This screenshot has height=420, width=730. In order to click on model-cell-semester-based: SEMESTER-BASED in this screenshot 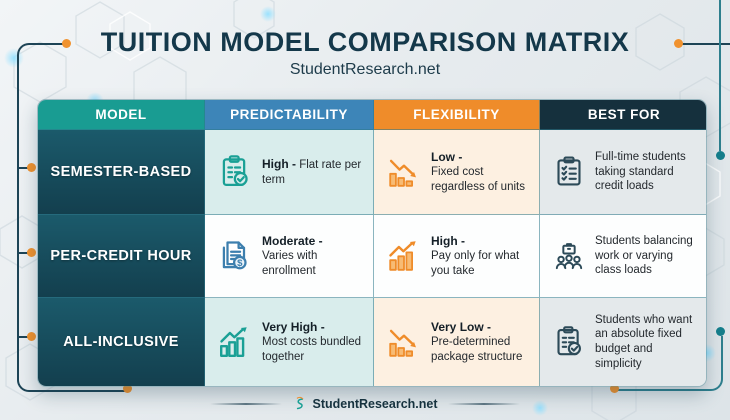, I will do `click(121, 172)`.